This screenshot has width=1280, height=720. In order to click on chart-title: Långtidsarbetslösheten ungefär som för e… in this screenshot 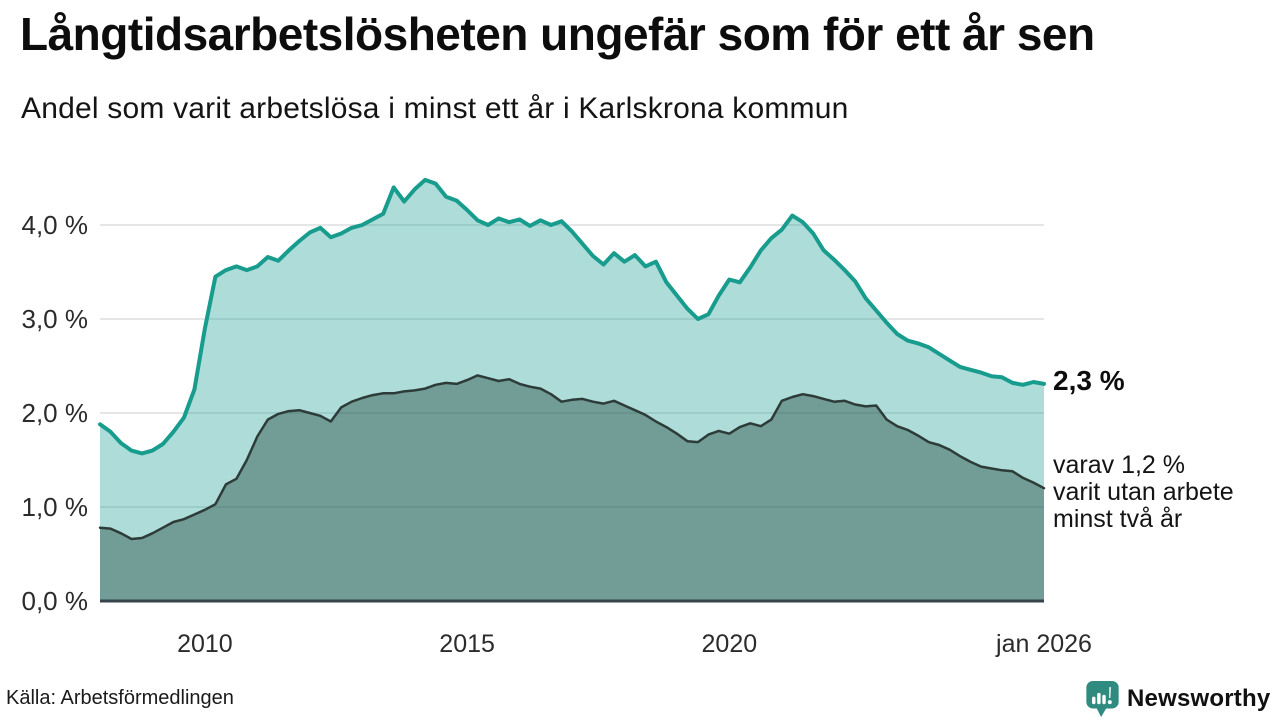, I will do `click(557, 34)`.